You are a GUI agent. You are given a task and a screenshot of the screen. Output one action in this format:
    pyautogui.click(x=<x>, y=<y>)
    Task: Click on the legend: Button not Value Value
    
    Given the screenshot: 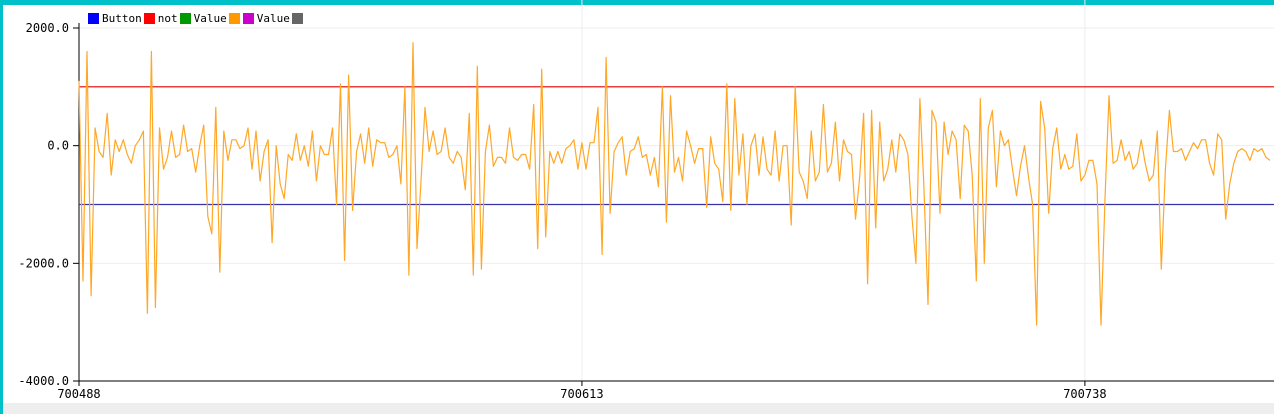 What is the action you would take?
    pyautogui.click(x=197, y=18)
    